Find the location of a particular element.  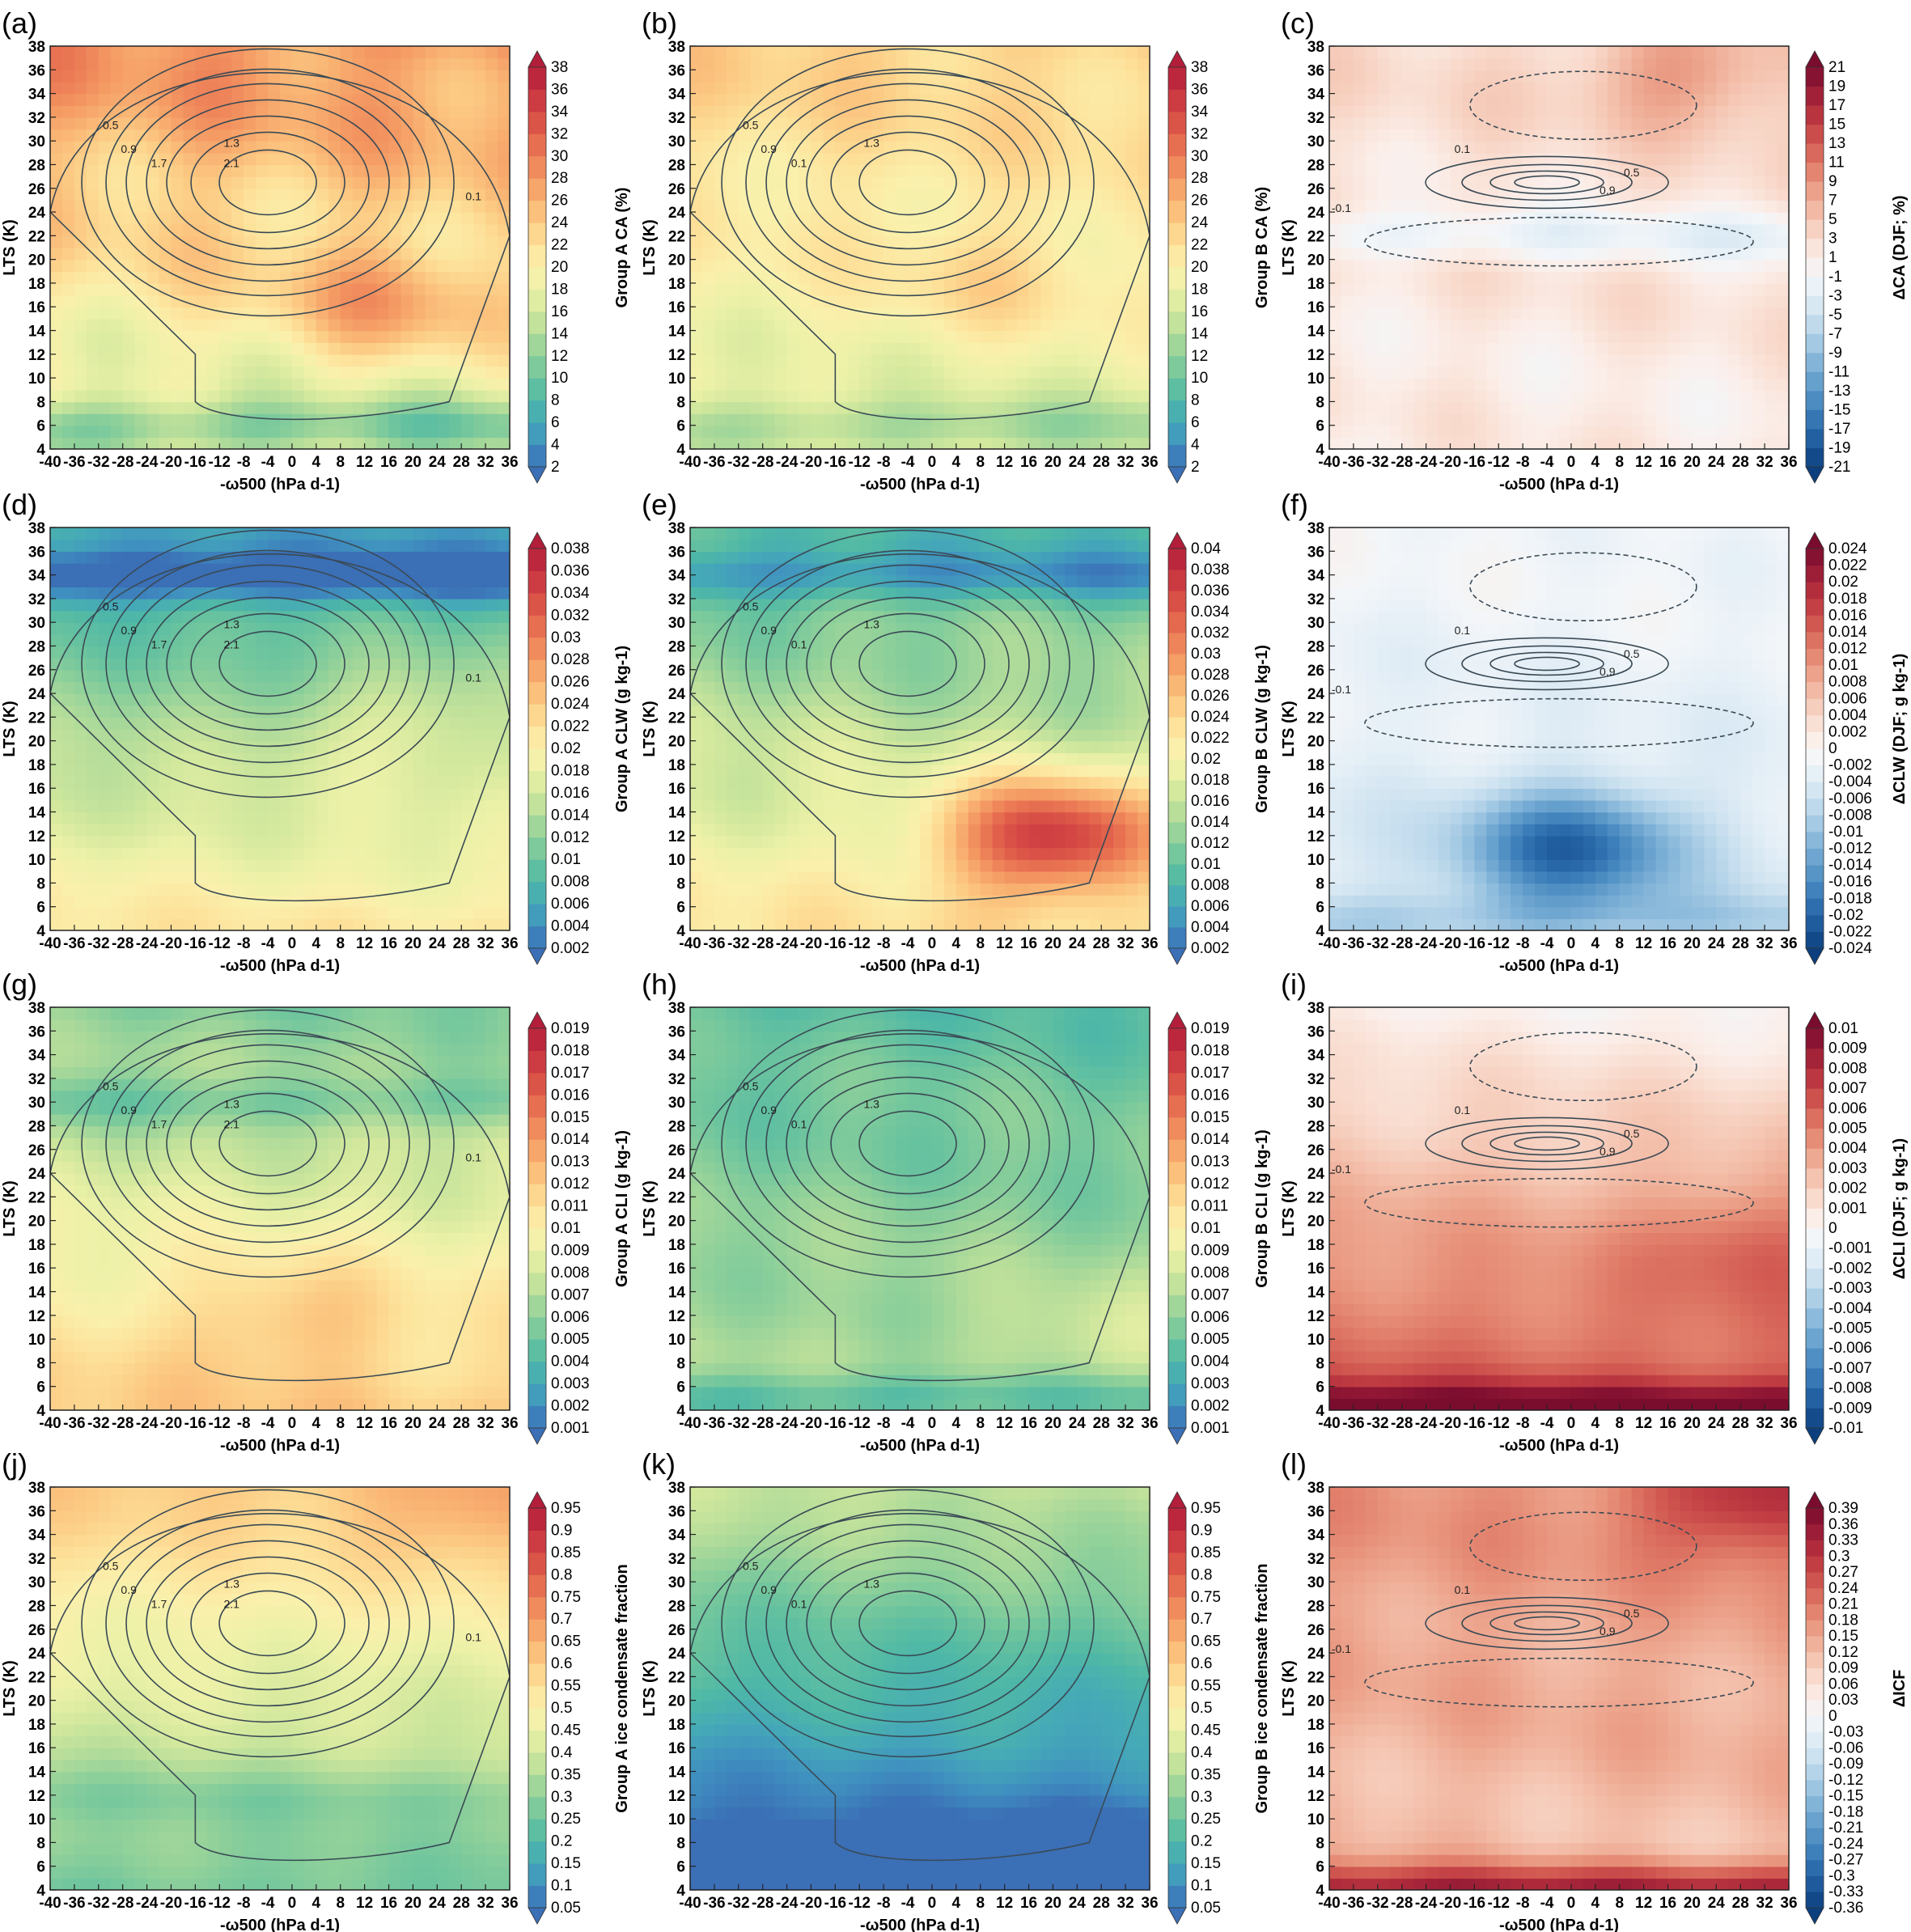

y-tick-label: 20 is located at coordinates (1315, 260).